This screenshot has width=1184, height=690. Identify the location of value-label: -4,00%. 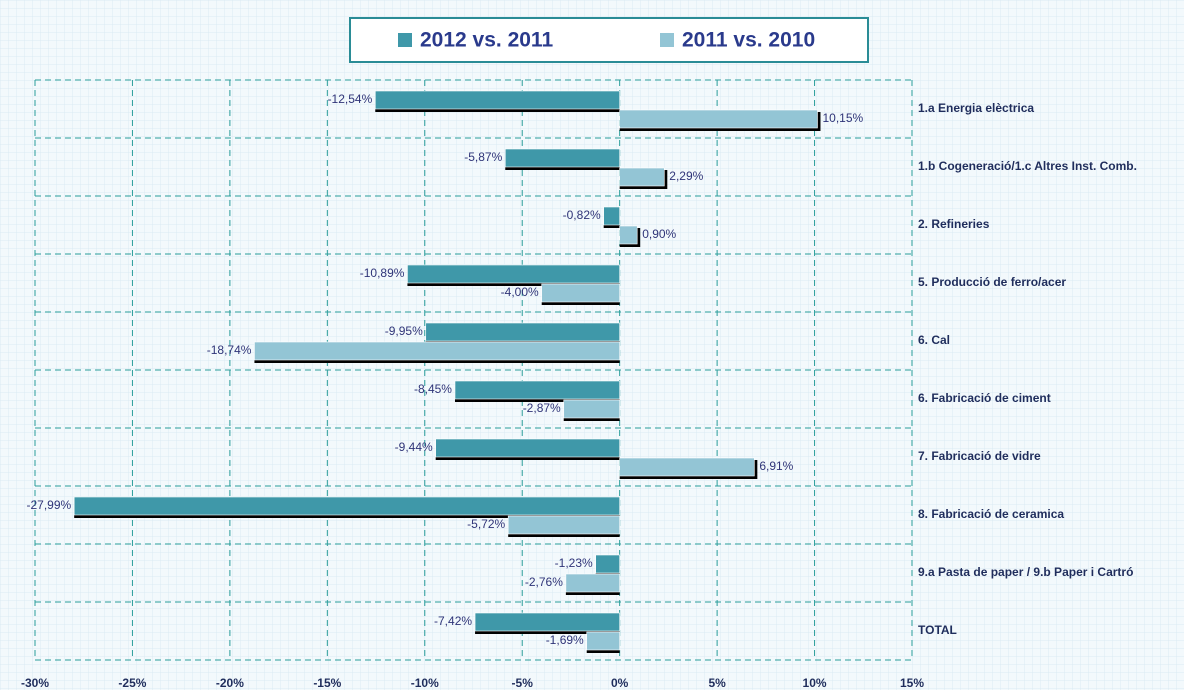
(520, 292).